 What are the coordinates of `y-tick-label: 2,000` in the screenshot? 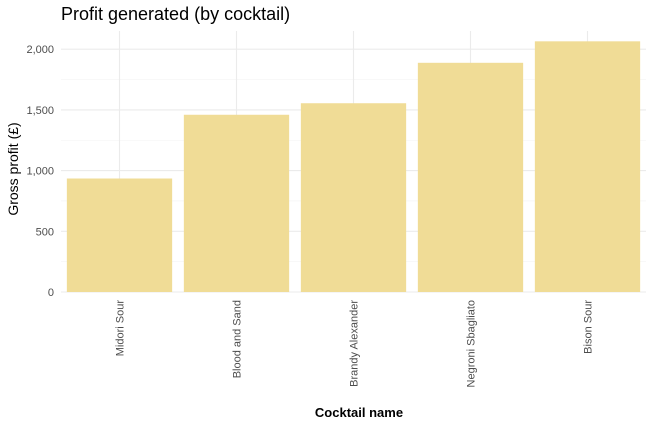 It's located at (40, 50).